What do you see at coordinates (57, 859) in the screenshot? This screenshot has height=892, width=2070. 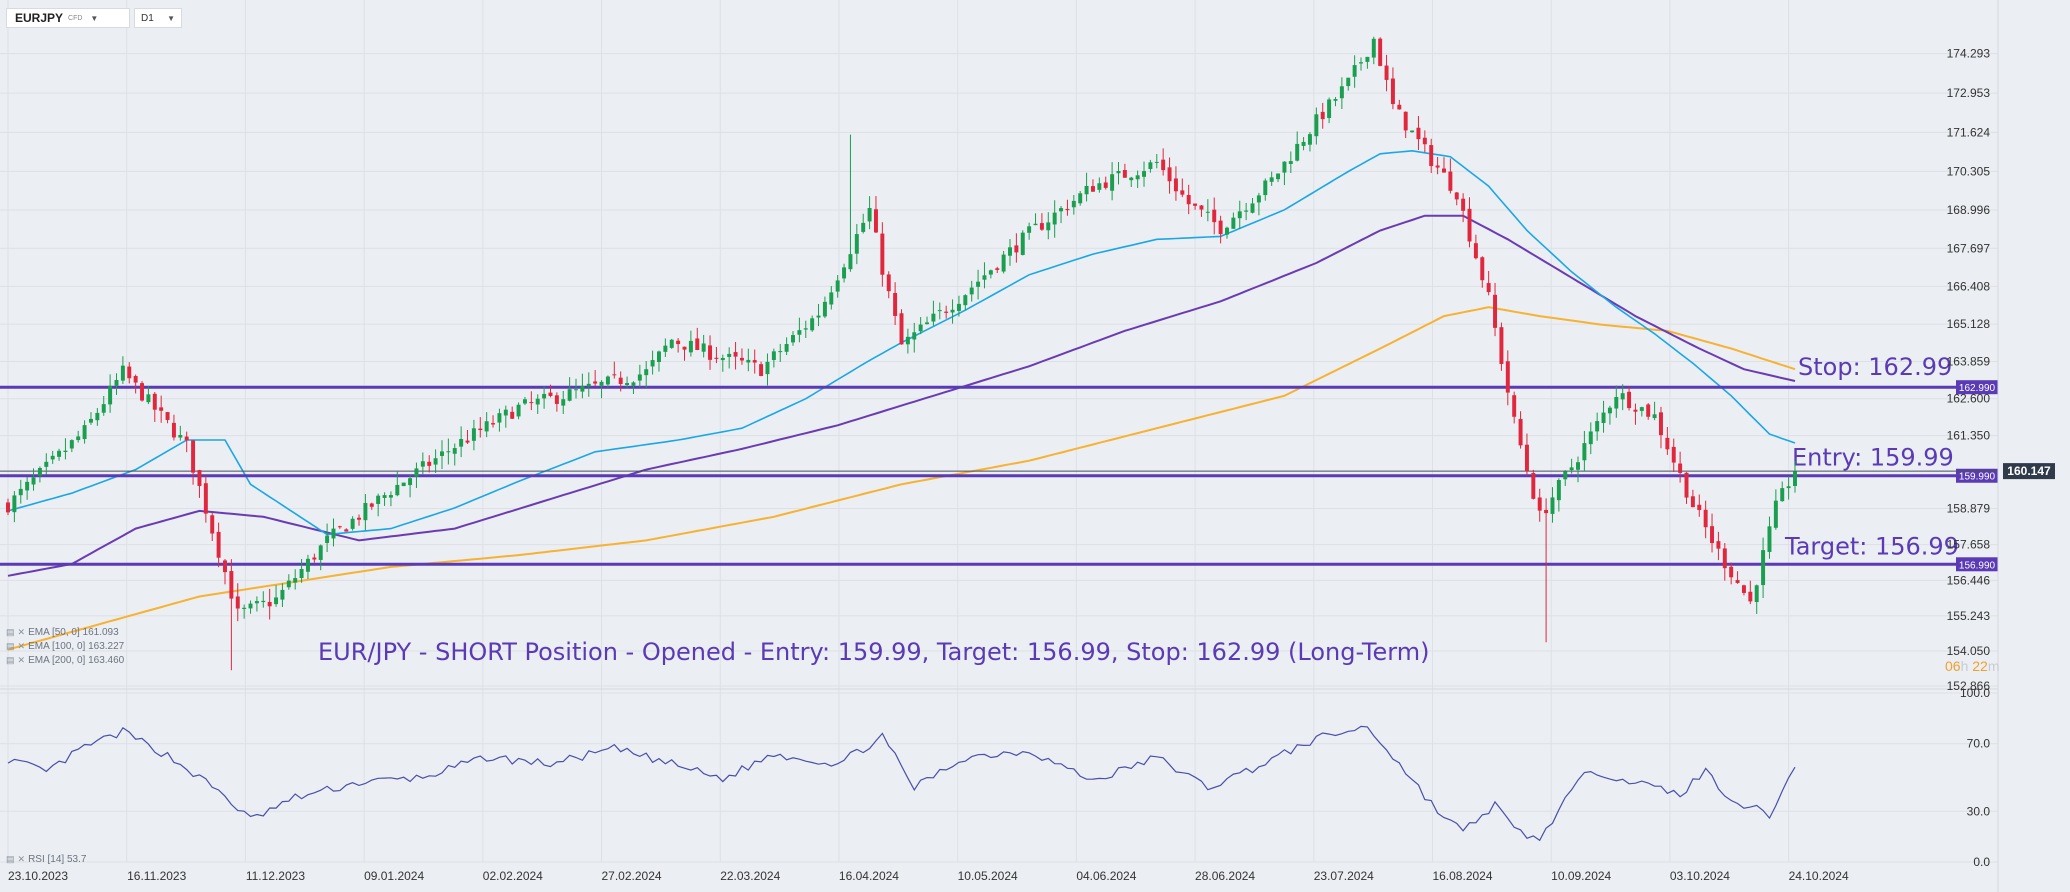 I see `indicator-label: RSI [14] 53.7` at bounding box center [57, 859].